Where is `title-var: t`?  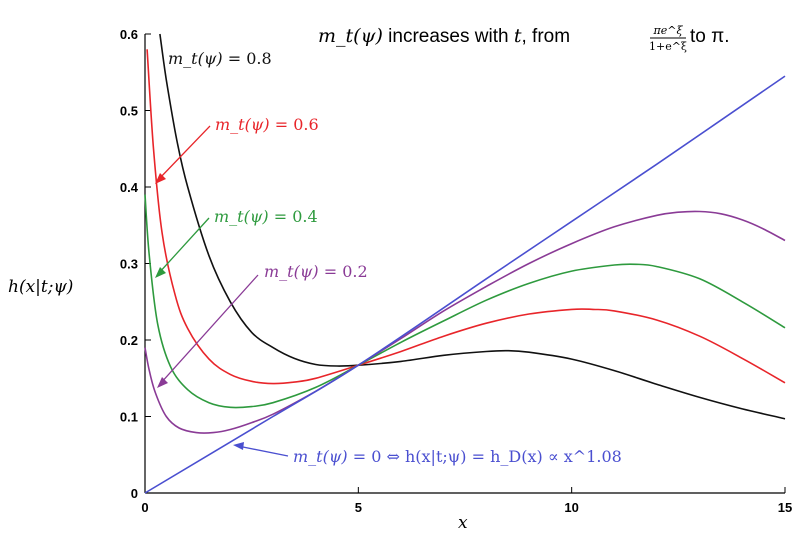
title-var: t is located at coordinates (518, 36).